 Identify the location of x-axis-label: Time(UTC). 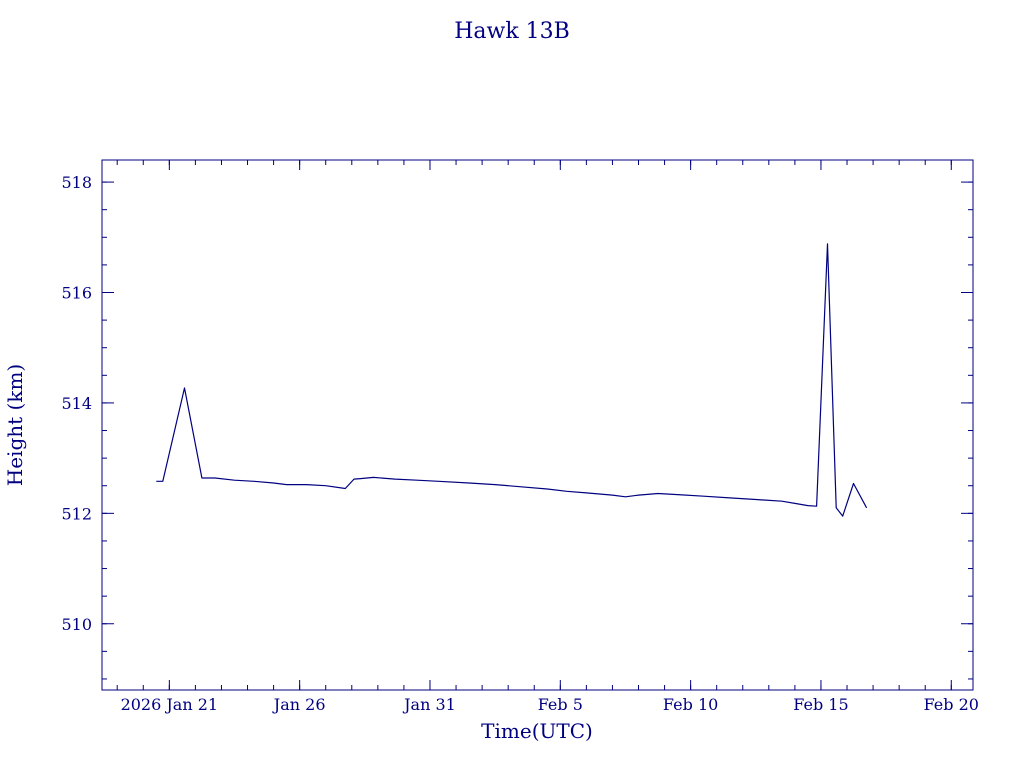
(537, 731).